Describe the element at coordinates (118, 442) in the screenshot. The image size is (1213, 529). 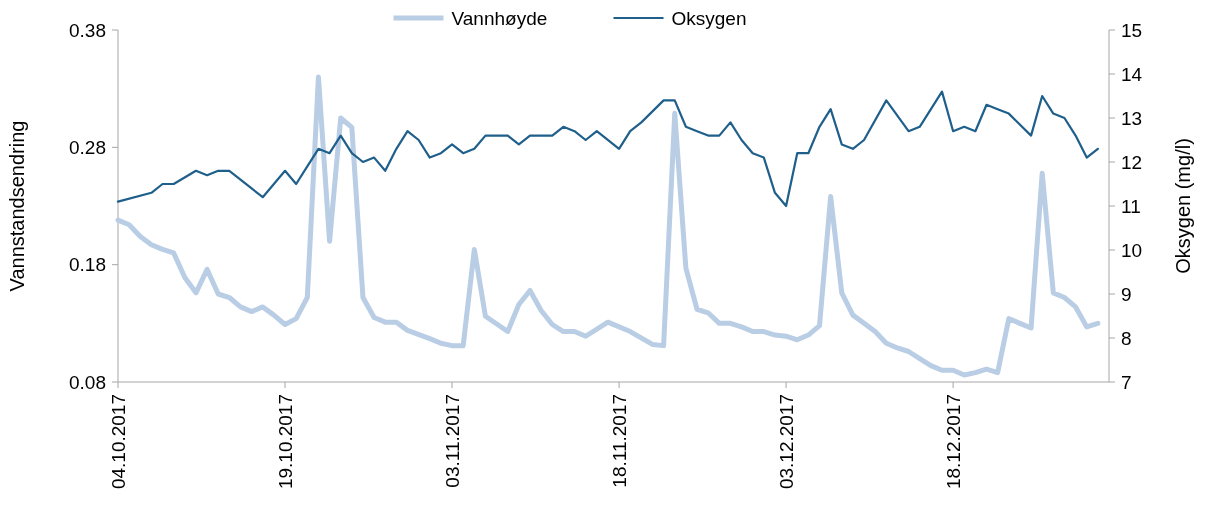
I see `x-tick-label: 04.10.2017` at that location.